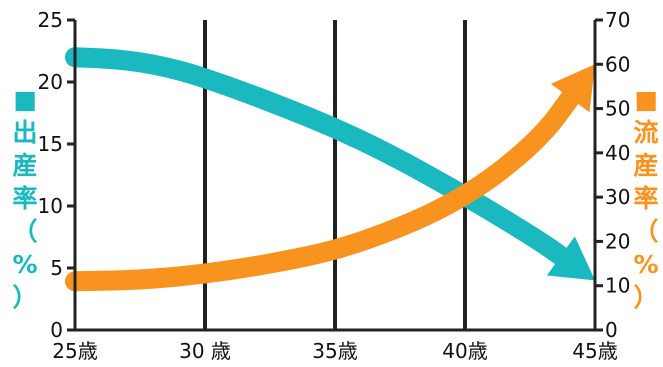  I want to click on y-right-title-char: 産, so click(645, 165).